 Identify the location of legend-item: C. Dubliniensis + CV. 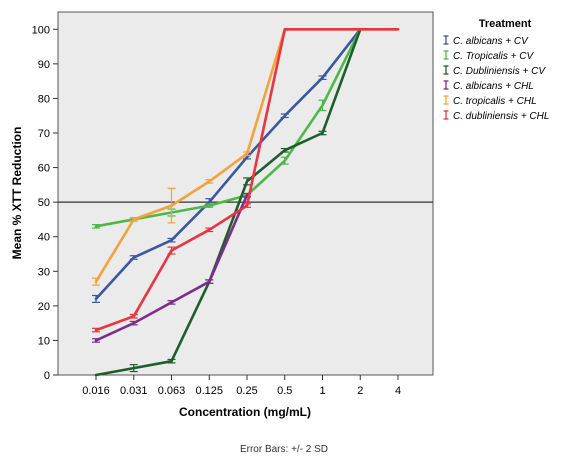
(494, 71).